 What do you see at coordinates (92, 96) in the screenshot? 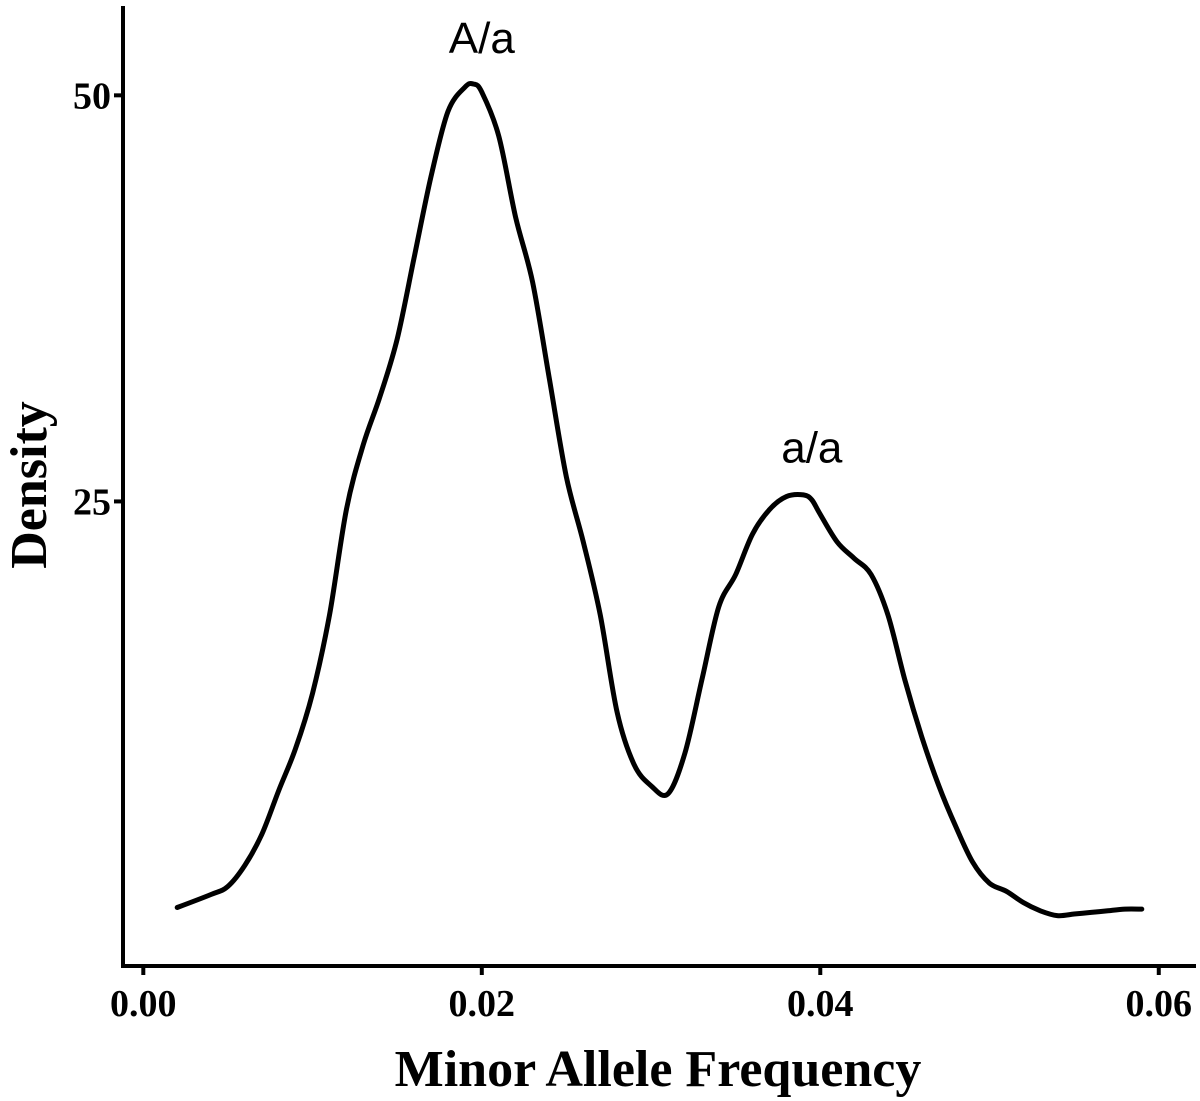
I see `y-tick-label: 50` at bounding box center [92, 96].